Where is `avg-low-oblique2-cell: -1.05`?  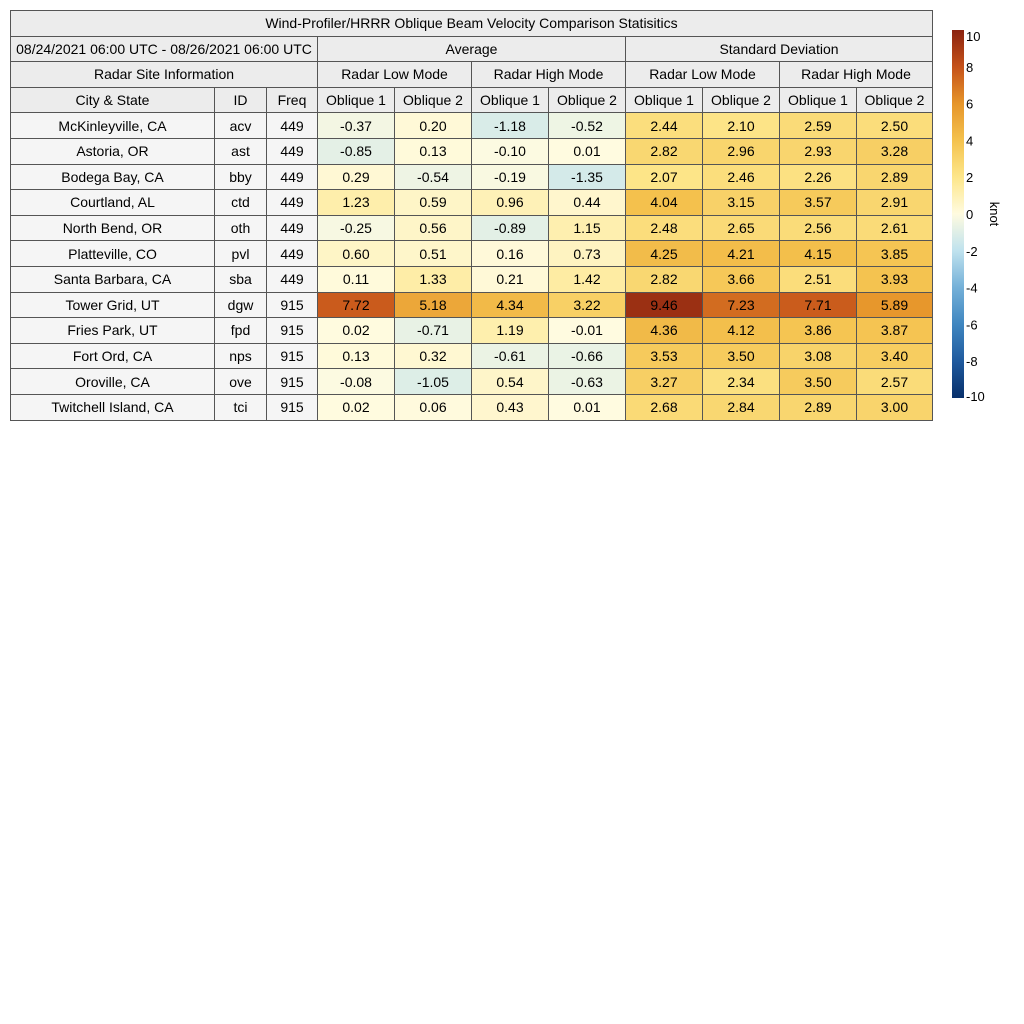
avg-low-oblique2-cell: -1.05 is located at coordinates (433, 381).